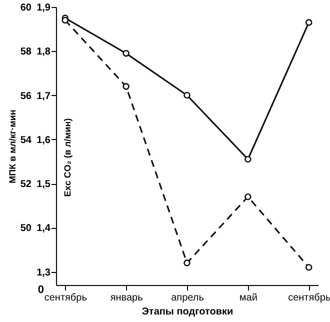 Image resolution: width=330 pixels, height=322 pixels. What do you see at coordinates (43, 184) in the screenshot?
I see `y2-tick-label: 1,5` at bounding box center [43, 184].